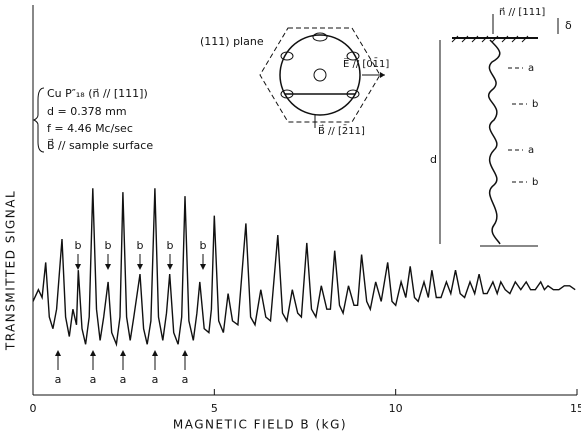  I want to click on level-lines, so click(517, 125).